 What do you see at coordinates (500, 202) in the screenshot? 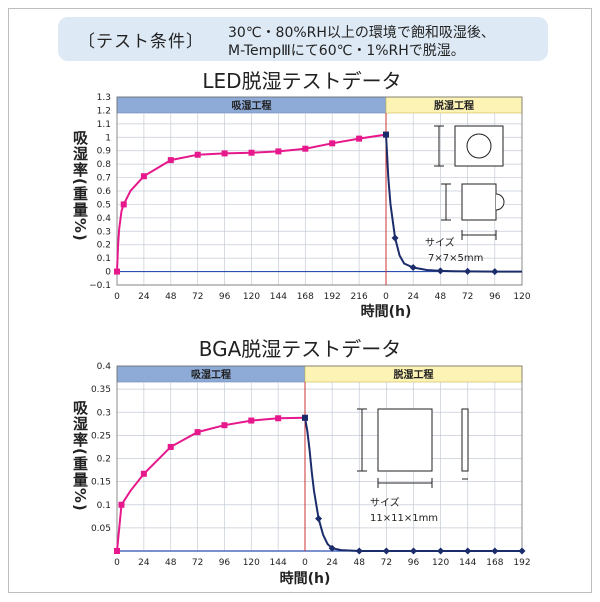
I see `component-dome` at bounding box center [500, 202].